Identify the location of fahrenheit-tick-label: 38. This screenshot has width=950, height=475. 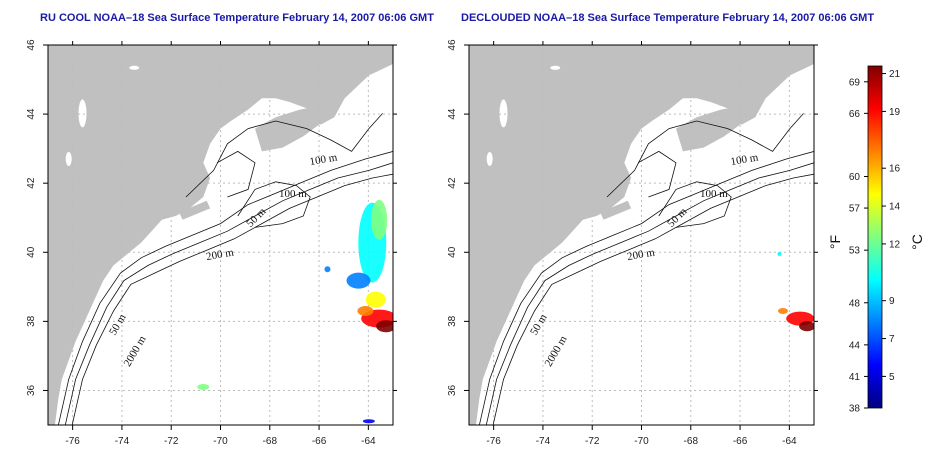
(855, 409).